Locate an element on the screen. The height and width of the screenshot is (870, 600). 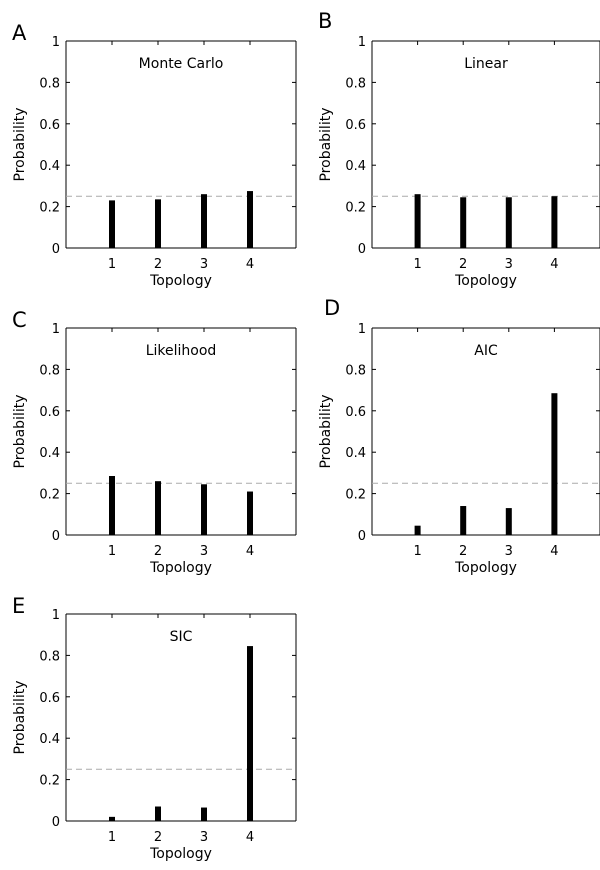
panel-letter: A is located at coordinates (19, 33).